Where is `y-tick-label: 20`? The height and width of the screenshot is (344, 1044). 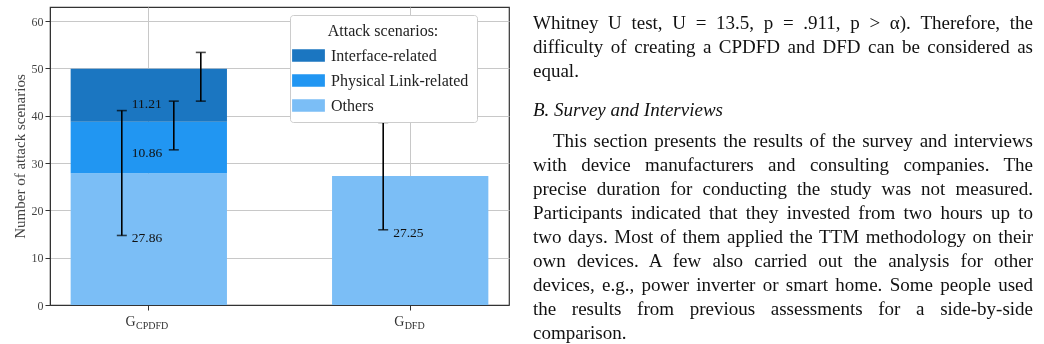
y-tick-label: 20 is located at coordinates (37, 210).